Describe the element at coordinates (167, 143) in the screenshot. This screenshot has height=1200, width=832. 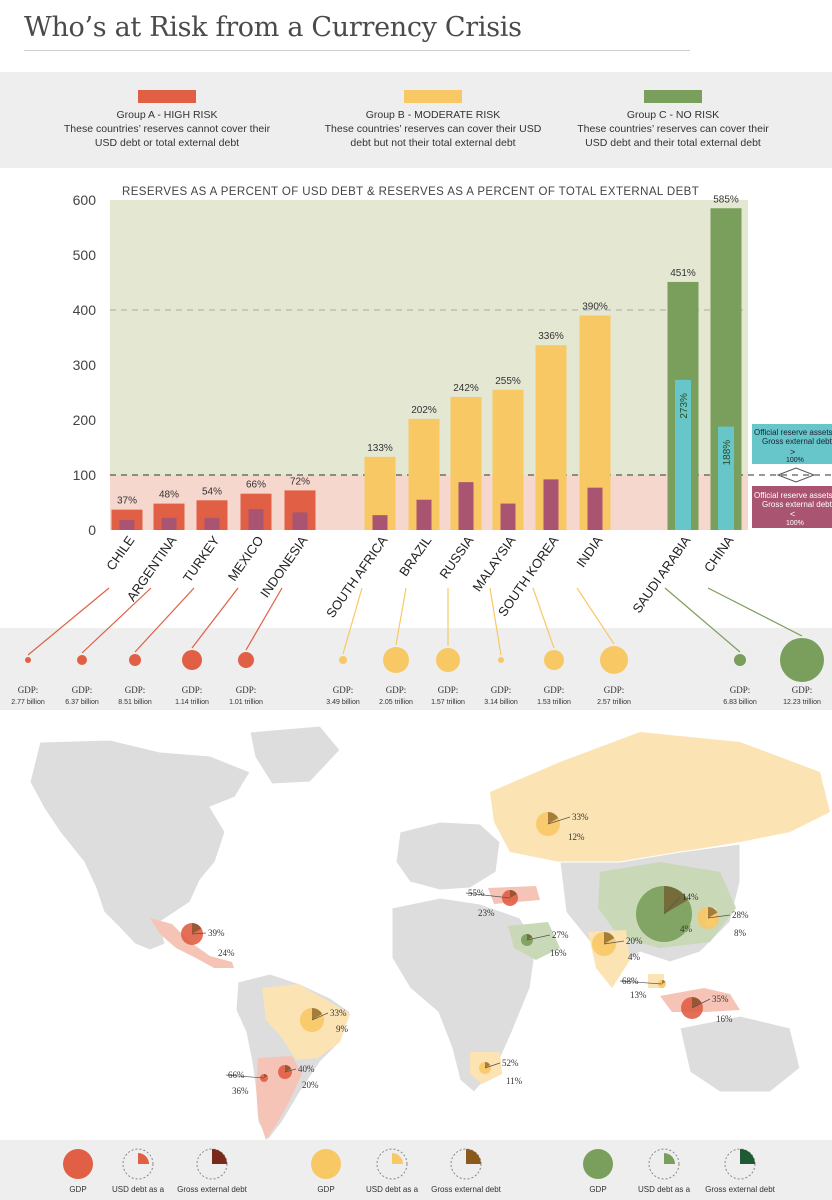
I see `legend-desc: USD debt or total external debt` at that location.